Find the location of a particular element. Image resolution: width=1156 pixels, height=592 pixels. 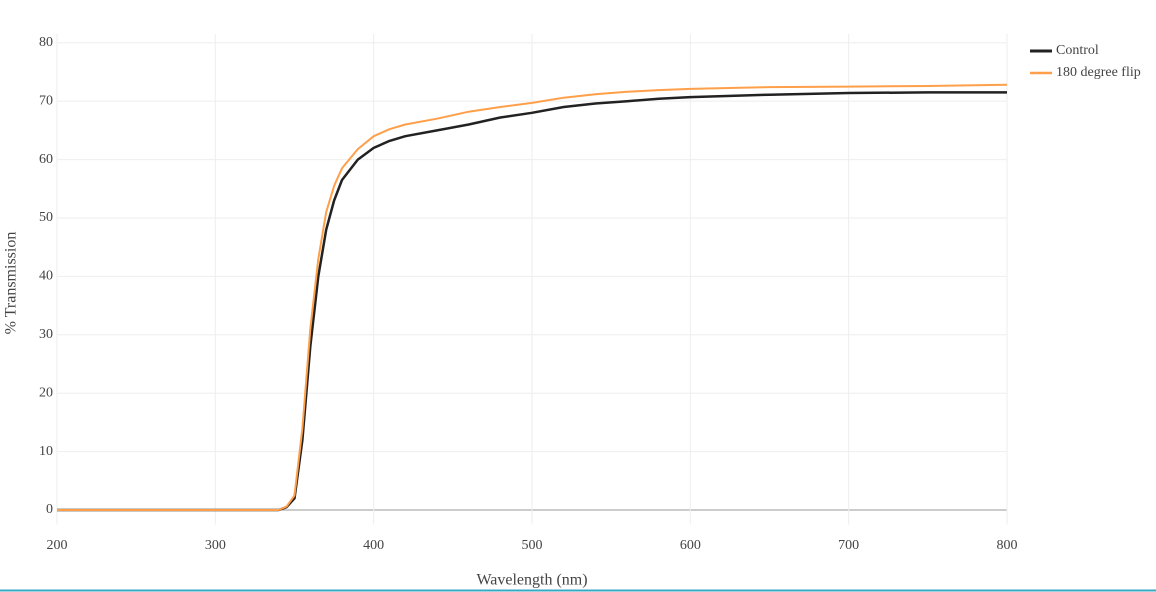

y-tick-label: 10 is located at coordinates (46, 451).